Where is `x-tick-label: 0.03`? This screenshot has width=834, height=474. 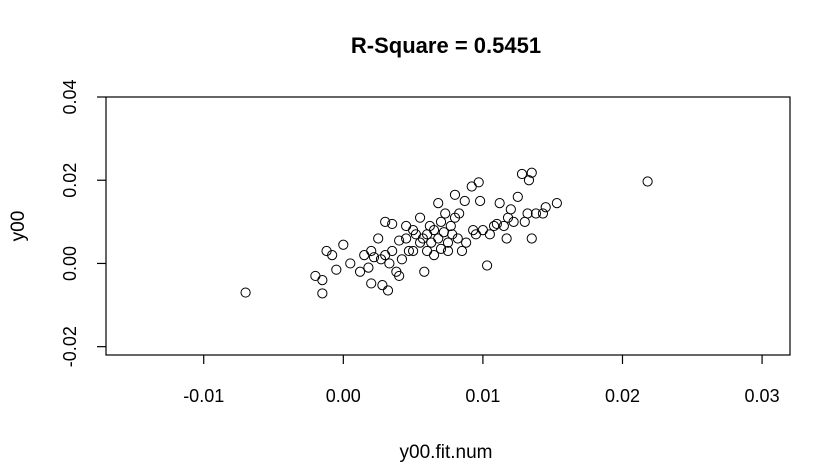 x-tick-label: 0.03 is located at coordinates (762, 396).